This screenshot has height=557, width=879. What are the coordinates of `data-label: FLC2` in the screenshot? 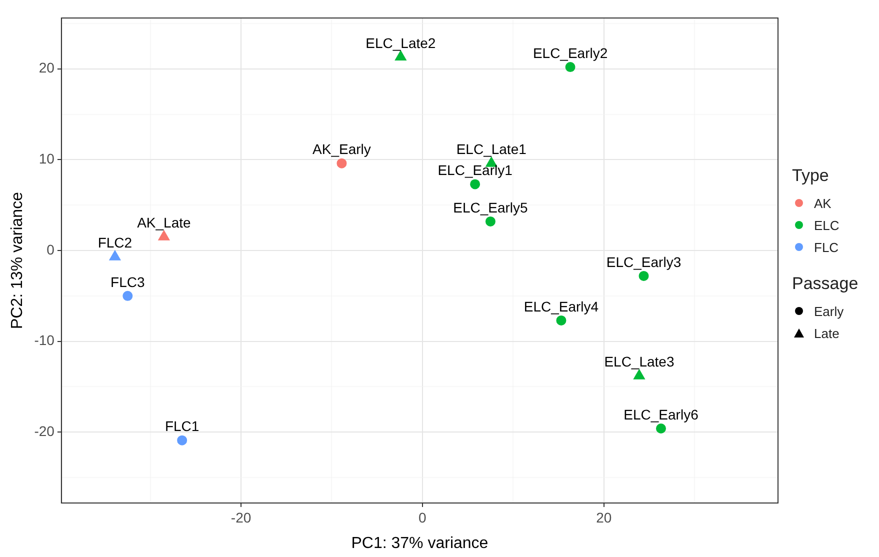 It's located at (115, 242).